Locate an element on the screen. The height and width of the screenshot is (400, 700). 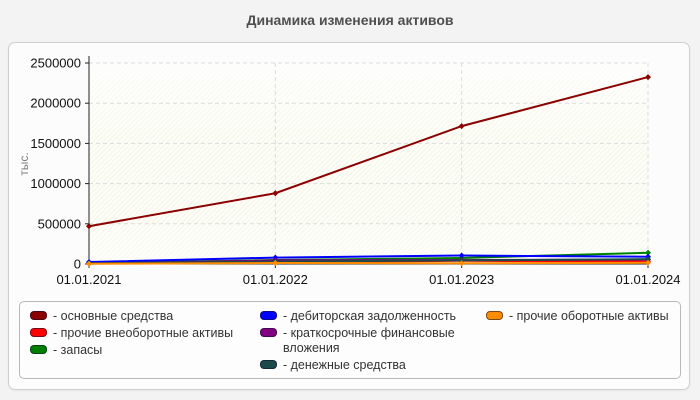
legend-item-fixed-assets: - основные средства is located at coordinates (145, 316).